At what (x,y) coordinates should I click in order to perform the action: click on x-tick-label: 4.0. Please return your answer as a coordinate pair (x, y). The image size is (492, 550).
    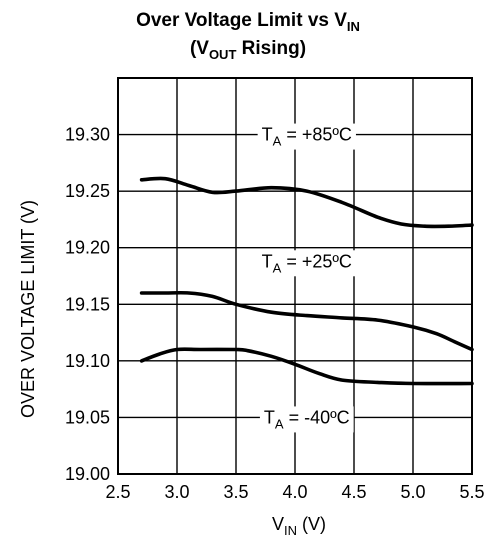
    Looking at the image, I should click on (294, 492).